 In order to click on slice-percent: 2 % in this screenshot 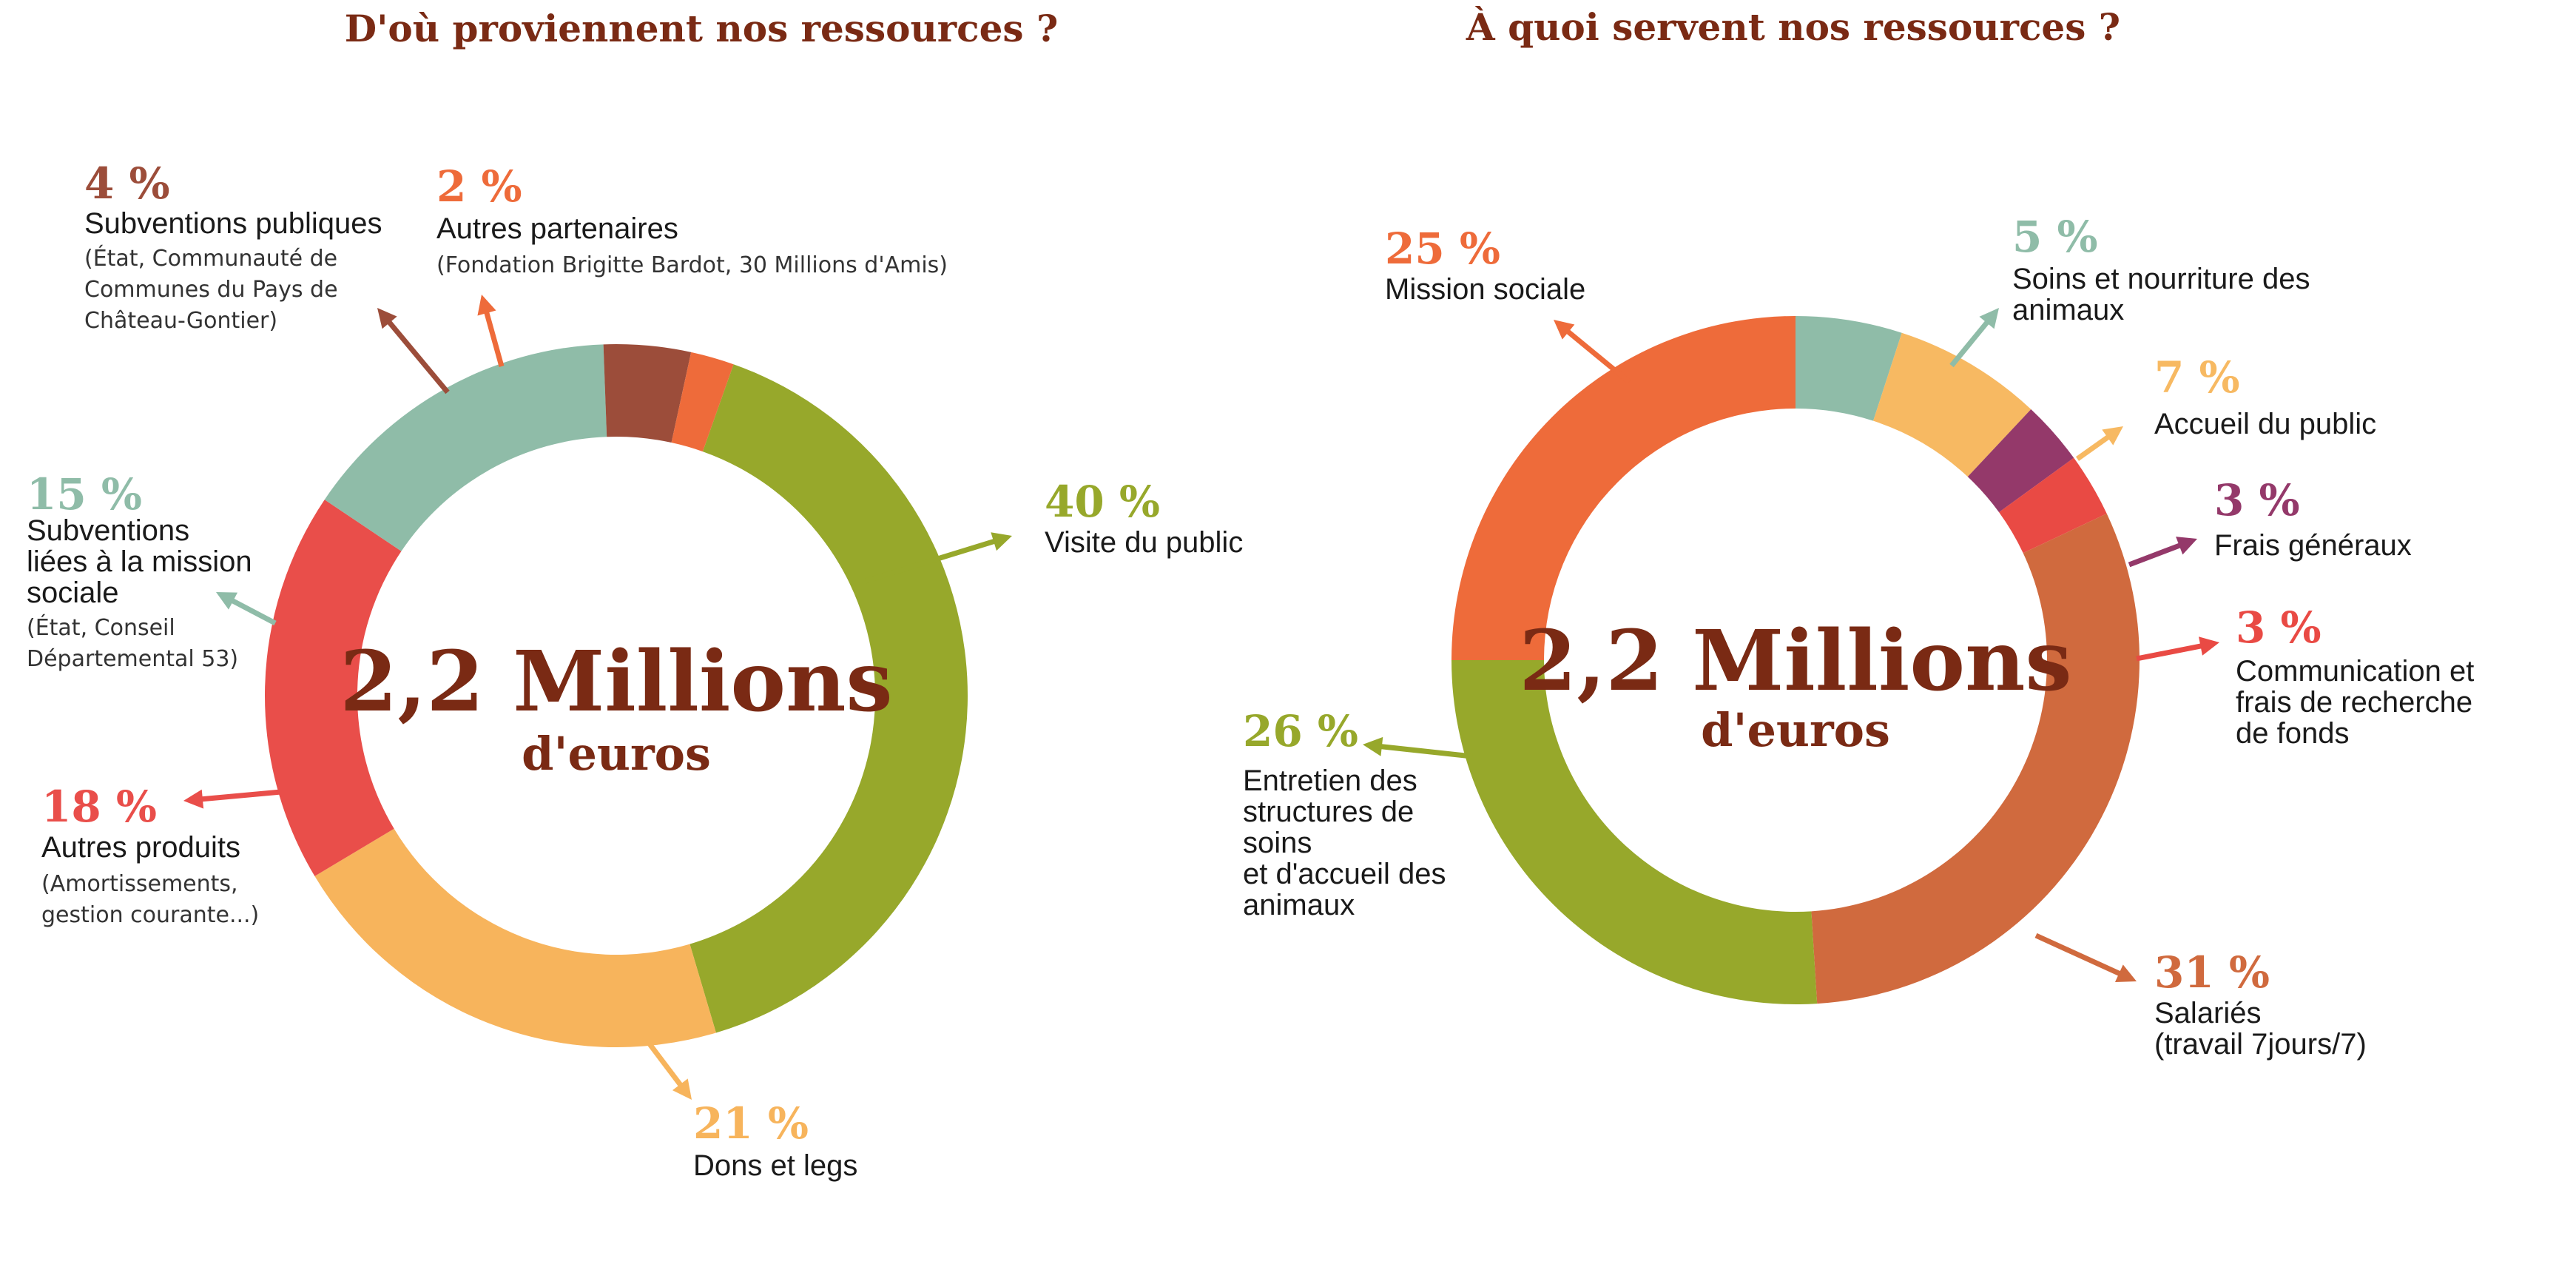, I will do `click(479, 186)`.